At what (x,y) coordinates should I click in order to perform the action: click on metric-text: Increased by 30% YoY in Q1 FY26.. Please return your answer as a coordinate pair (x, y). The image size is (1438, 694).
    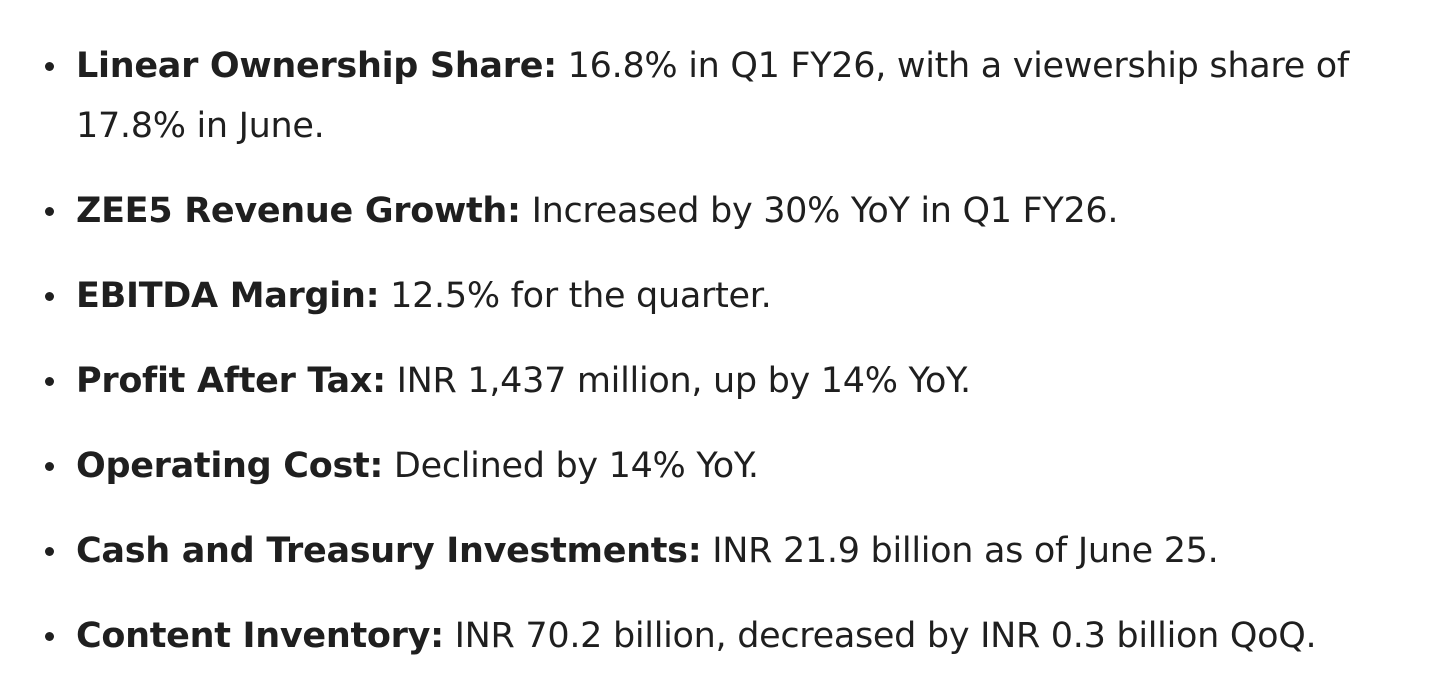
    Looking at the image, I should click on (819, 211).